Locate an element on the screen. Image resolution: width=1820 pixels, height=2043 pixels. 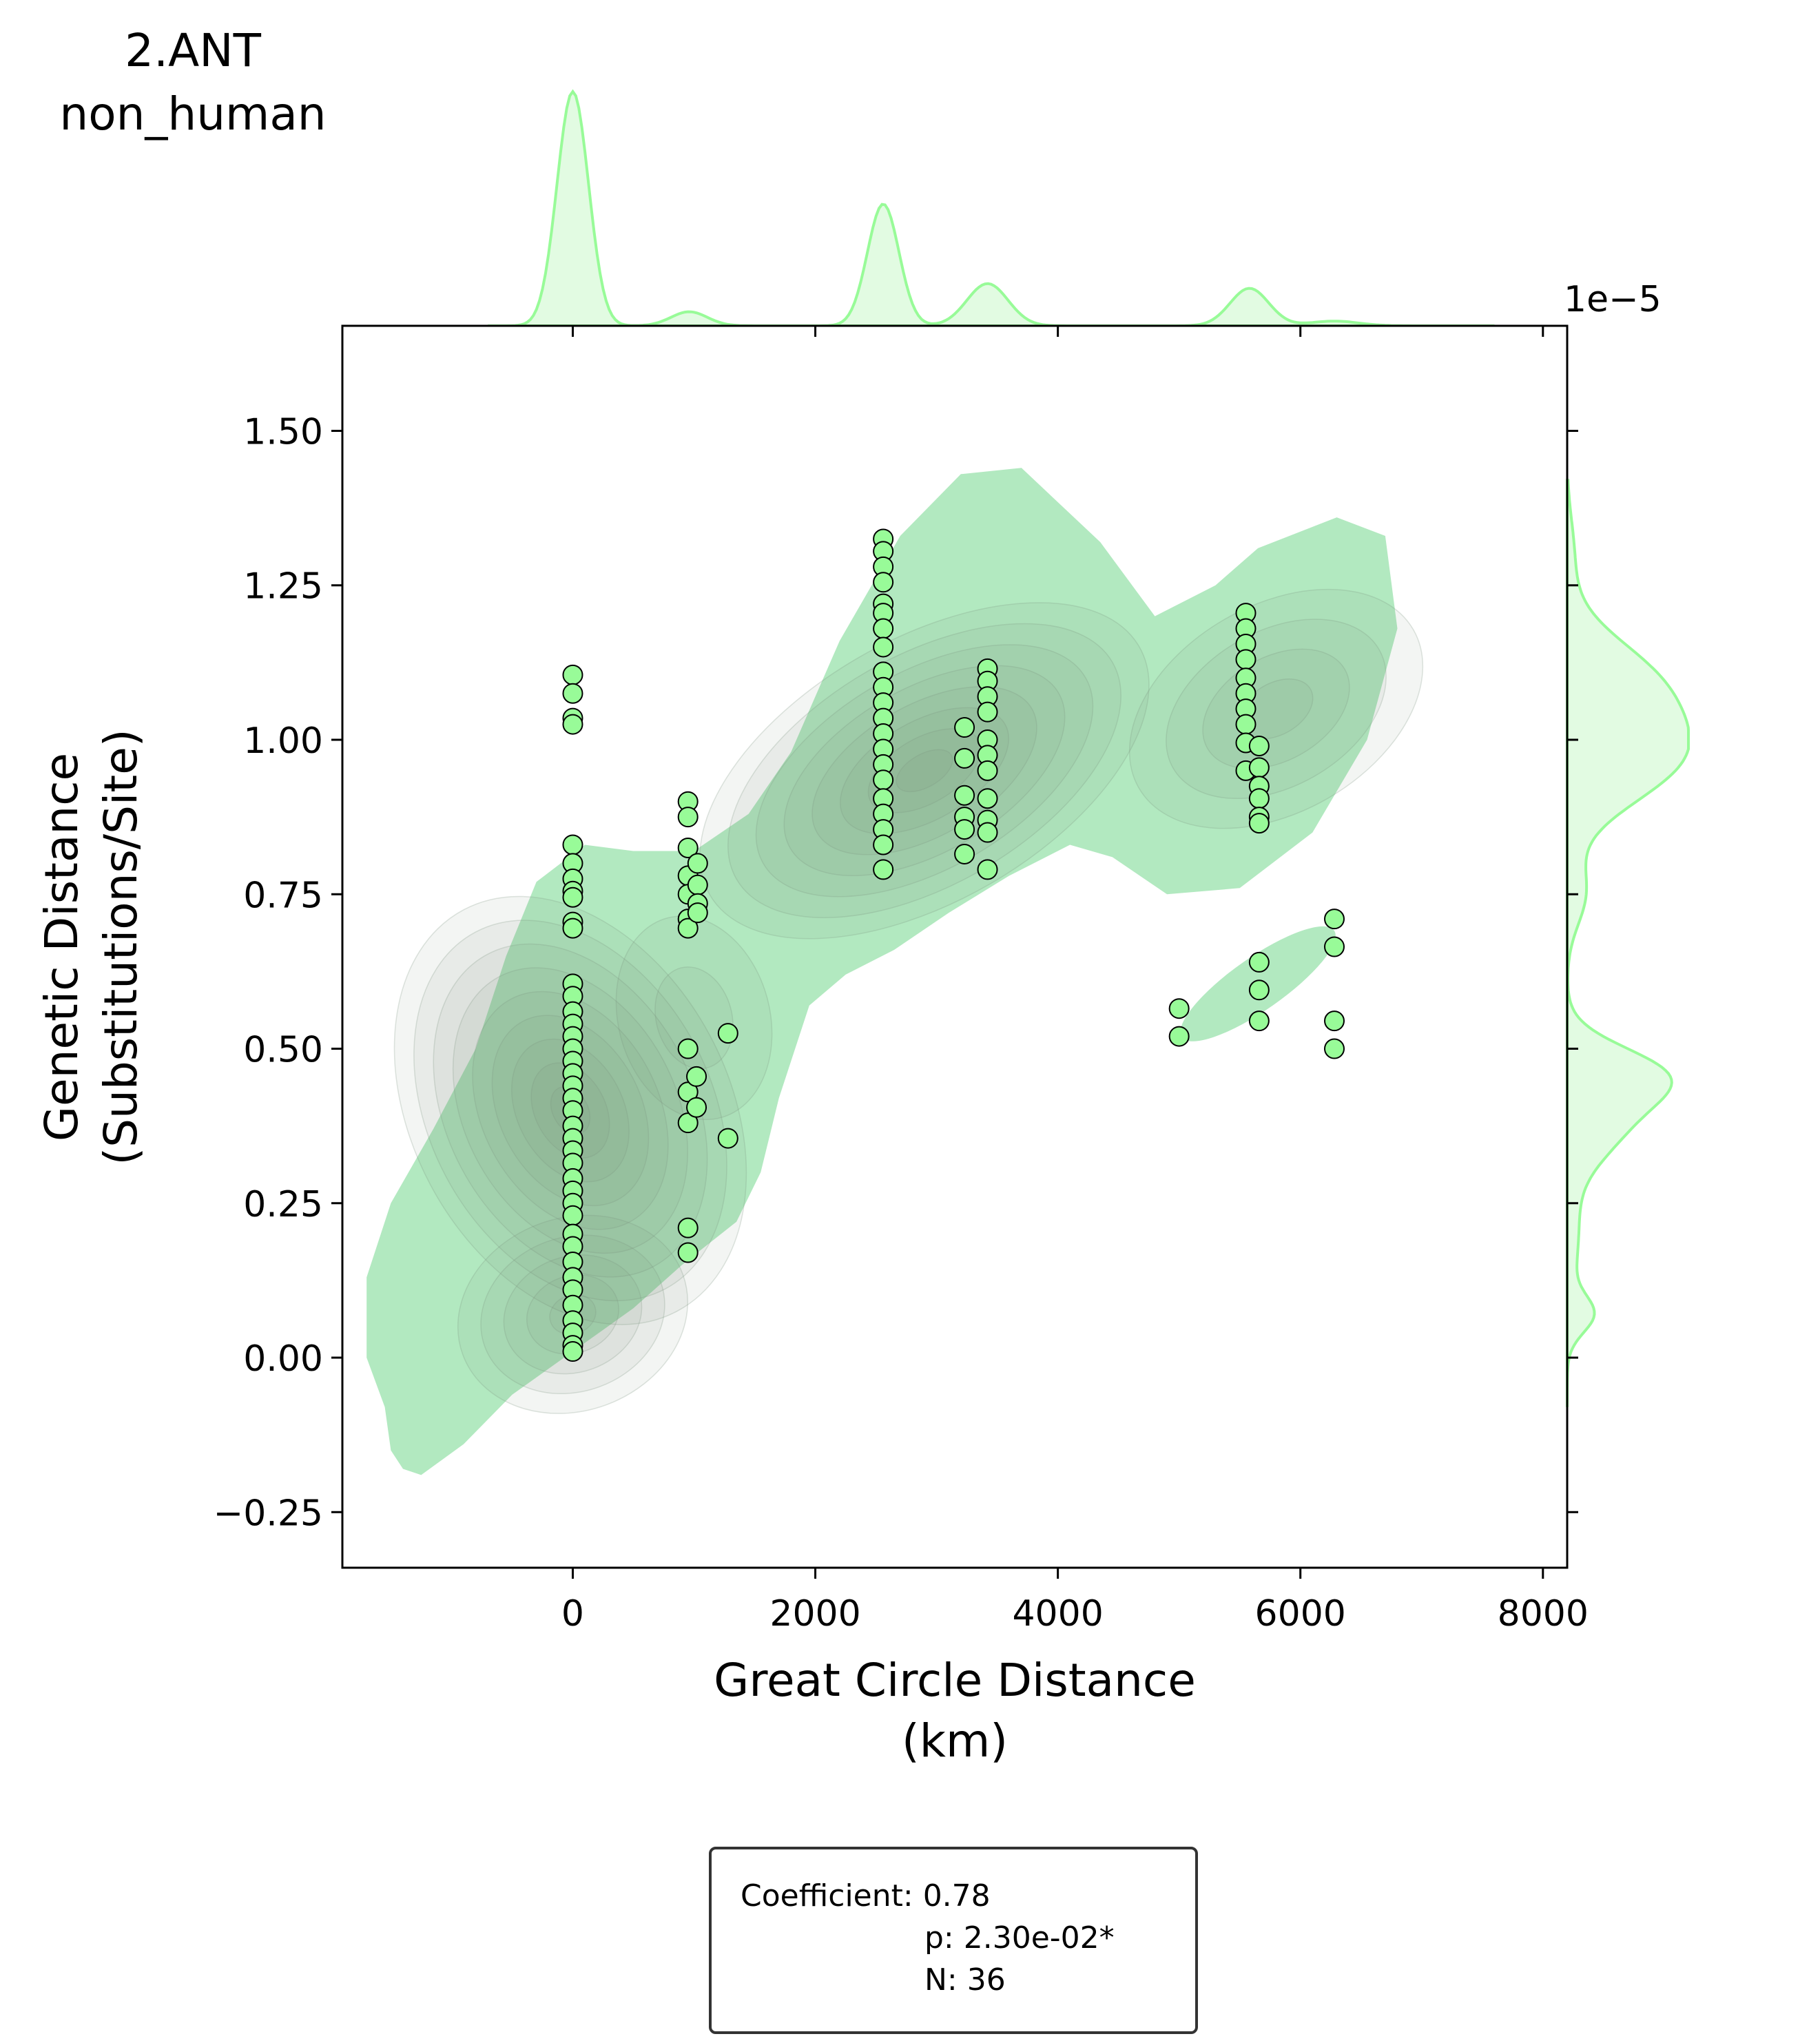
y-tick-label: 0.50 is located at coordinates (283, 1050).